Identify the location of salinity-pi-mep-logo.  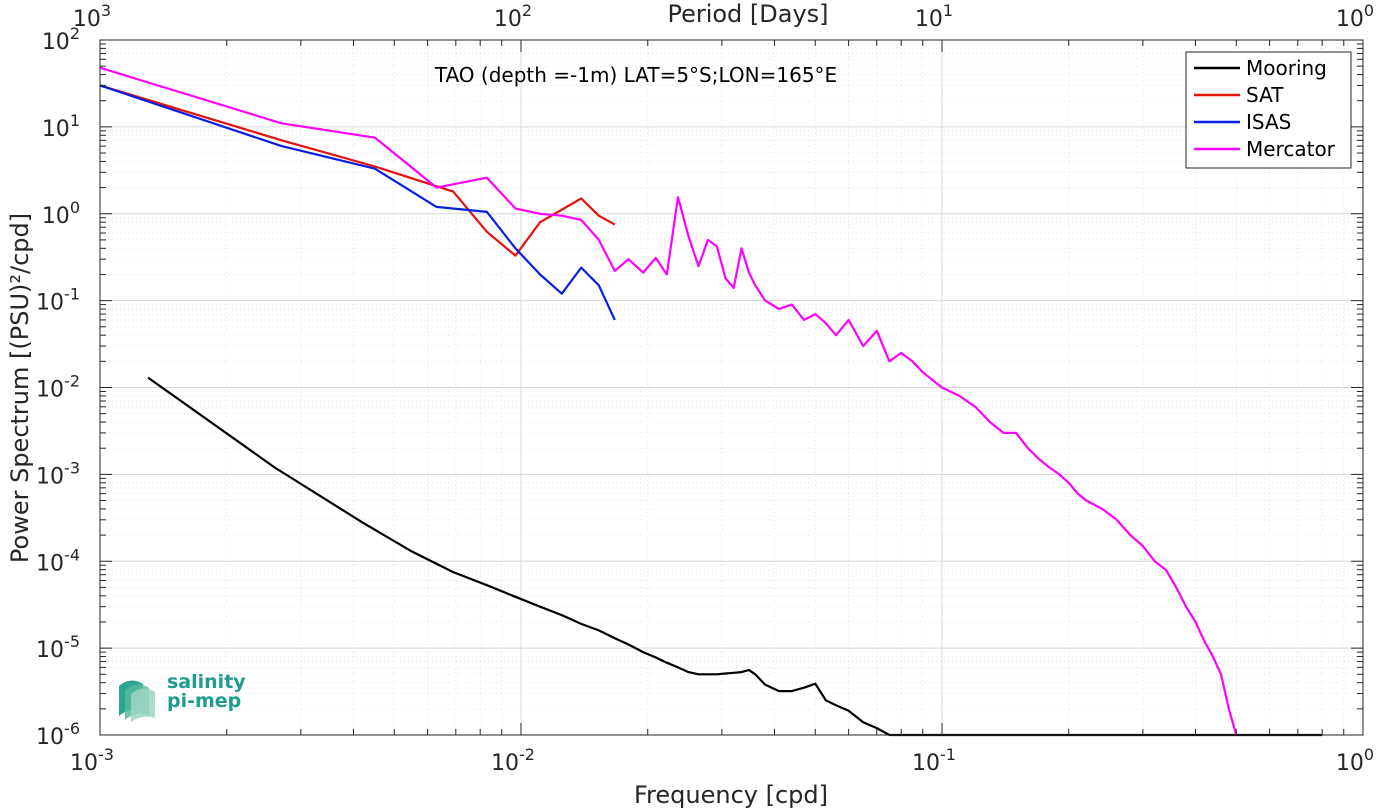
(137, 701).